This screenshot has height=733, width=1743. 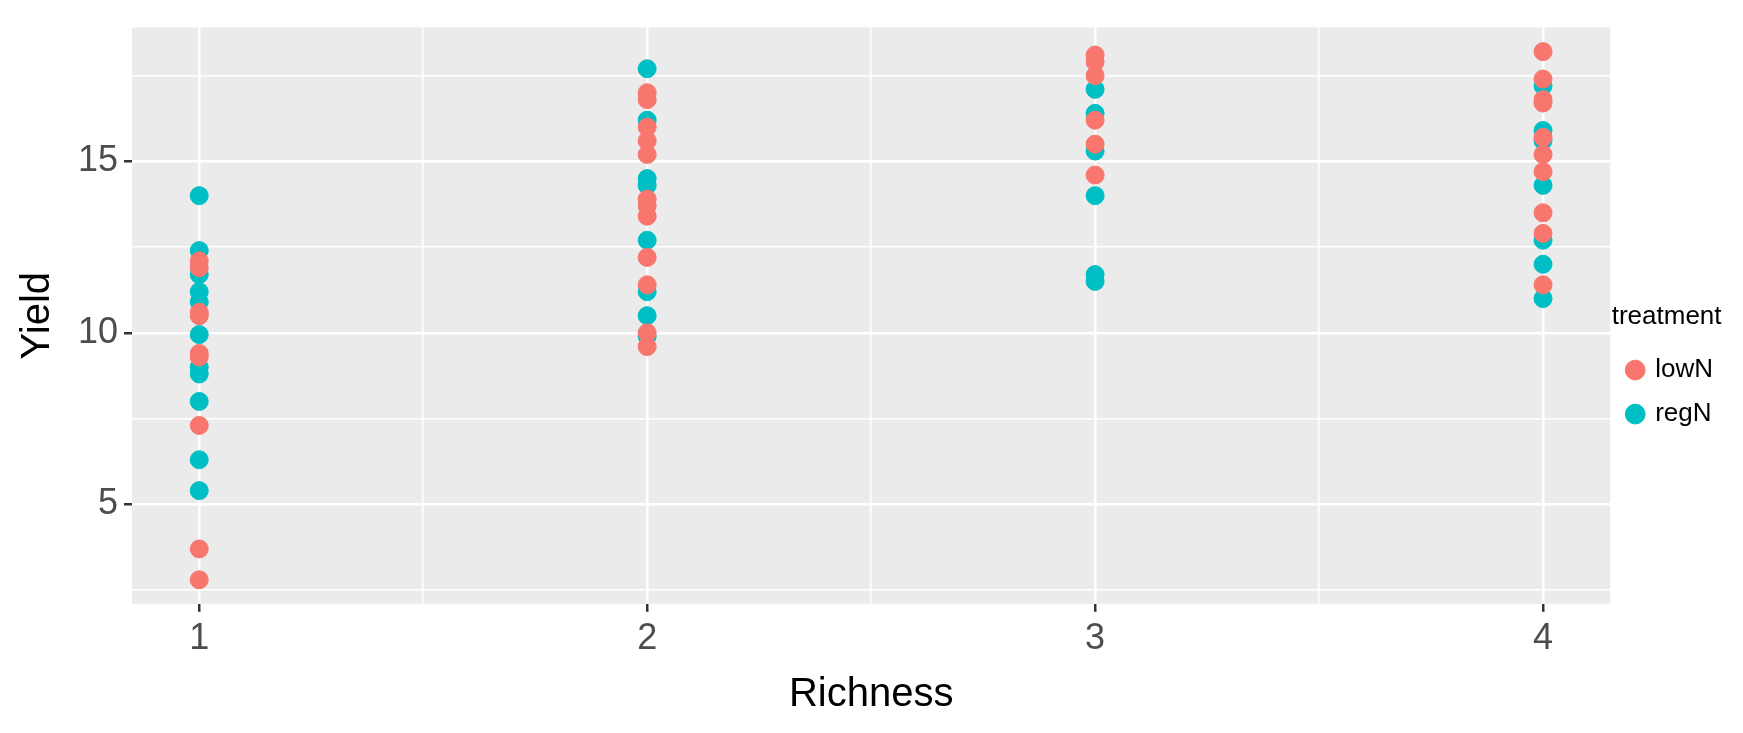 I want to click on x-tick-label: 1, so click(x=199, y=637).